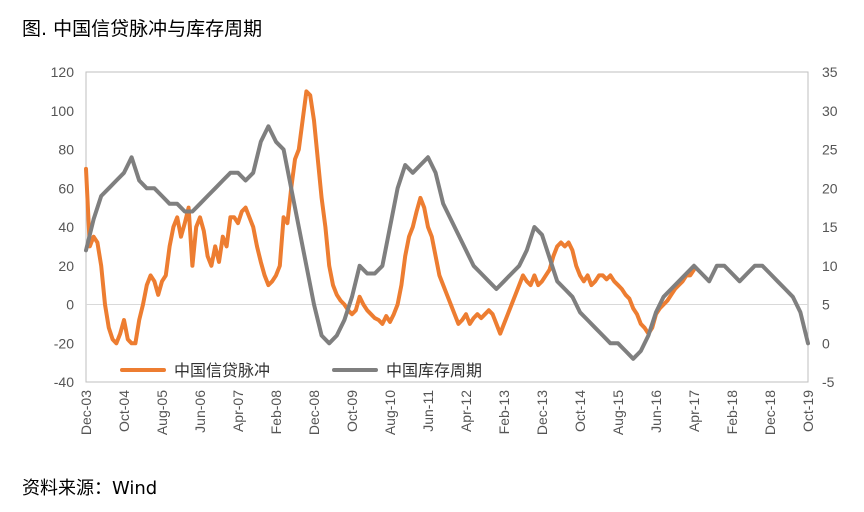 The height and width of the screenshot is (512, 864). What do you see at coordinates (808, 411) in the screenshot?
I see `x-tick-label: Oct-19` at bounding box center [808, 411].